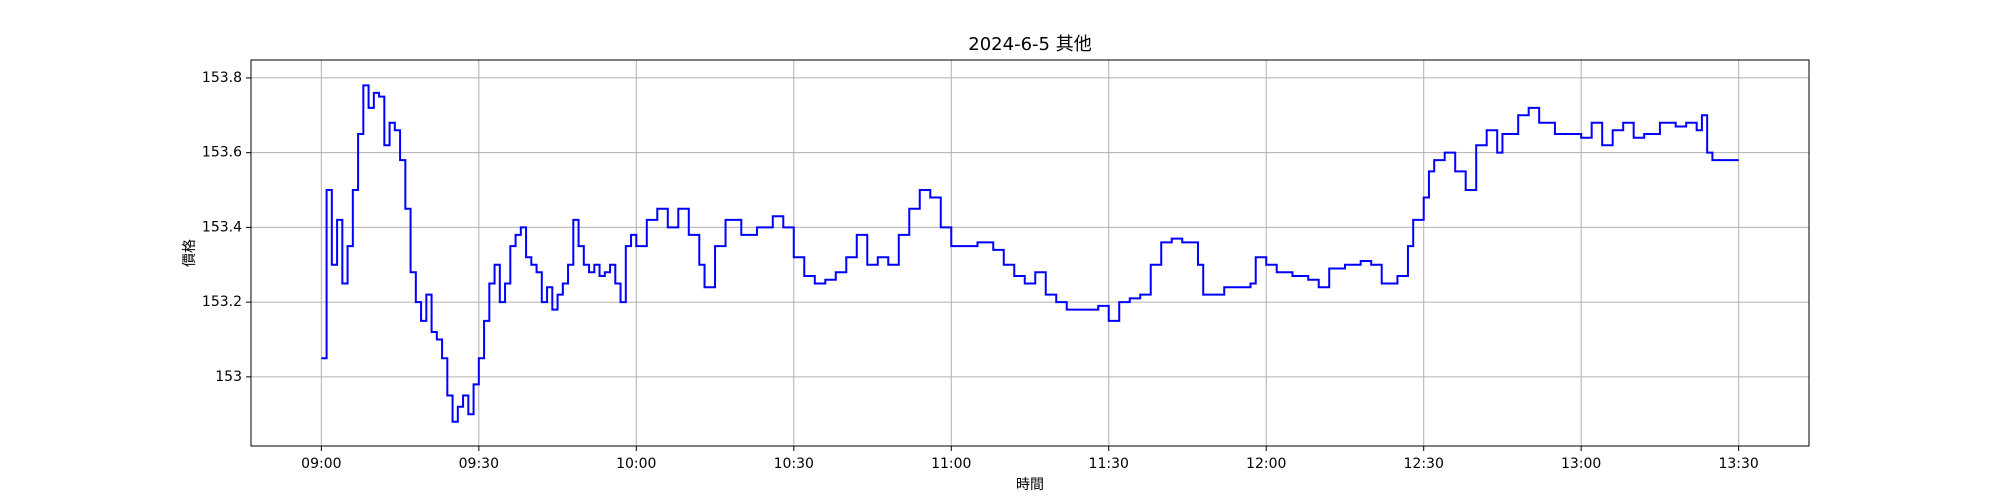 The height and width of the screenshot is (500, 2000). I want to click on x-tick-label: 13:00, so click(1581, 464).